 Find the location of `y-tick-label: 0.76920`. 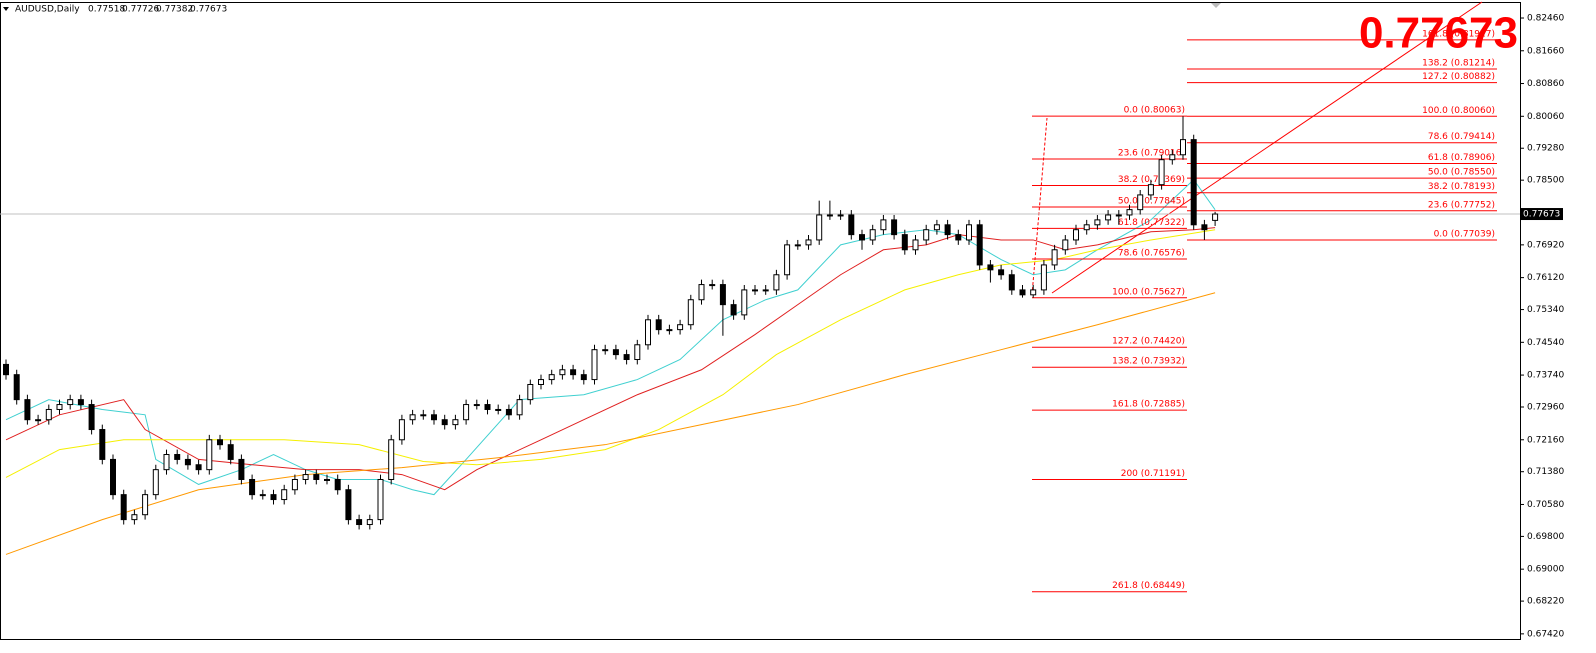

y-tick-label: 0.76920 is located at coordinates (1545, 245).